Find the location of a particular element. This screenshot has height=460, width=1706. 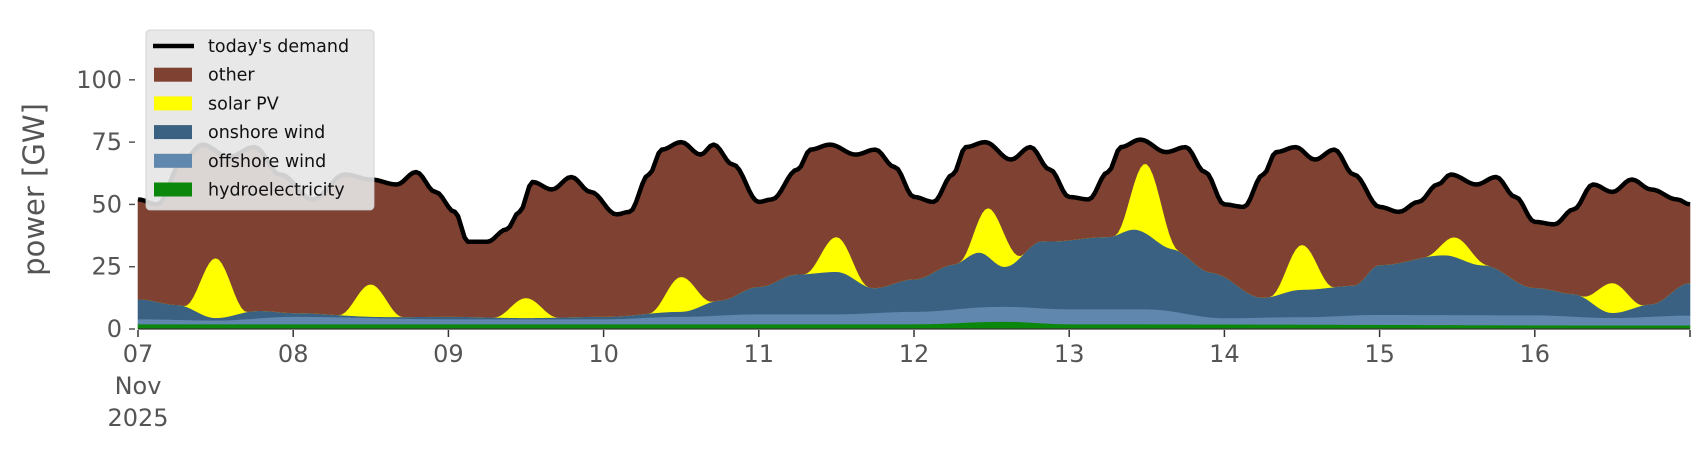

legend-label: today's demand is located at coordinates (278, 47).